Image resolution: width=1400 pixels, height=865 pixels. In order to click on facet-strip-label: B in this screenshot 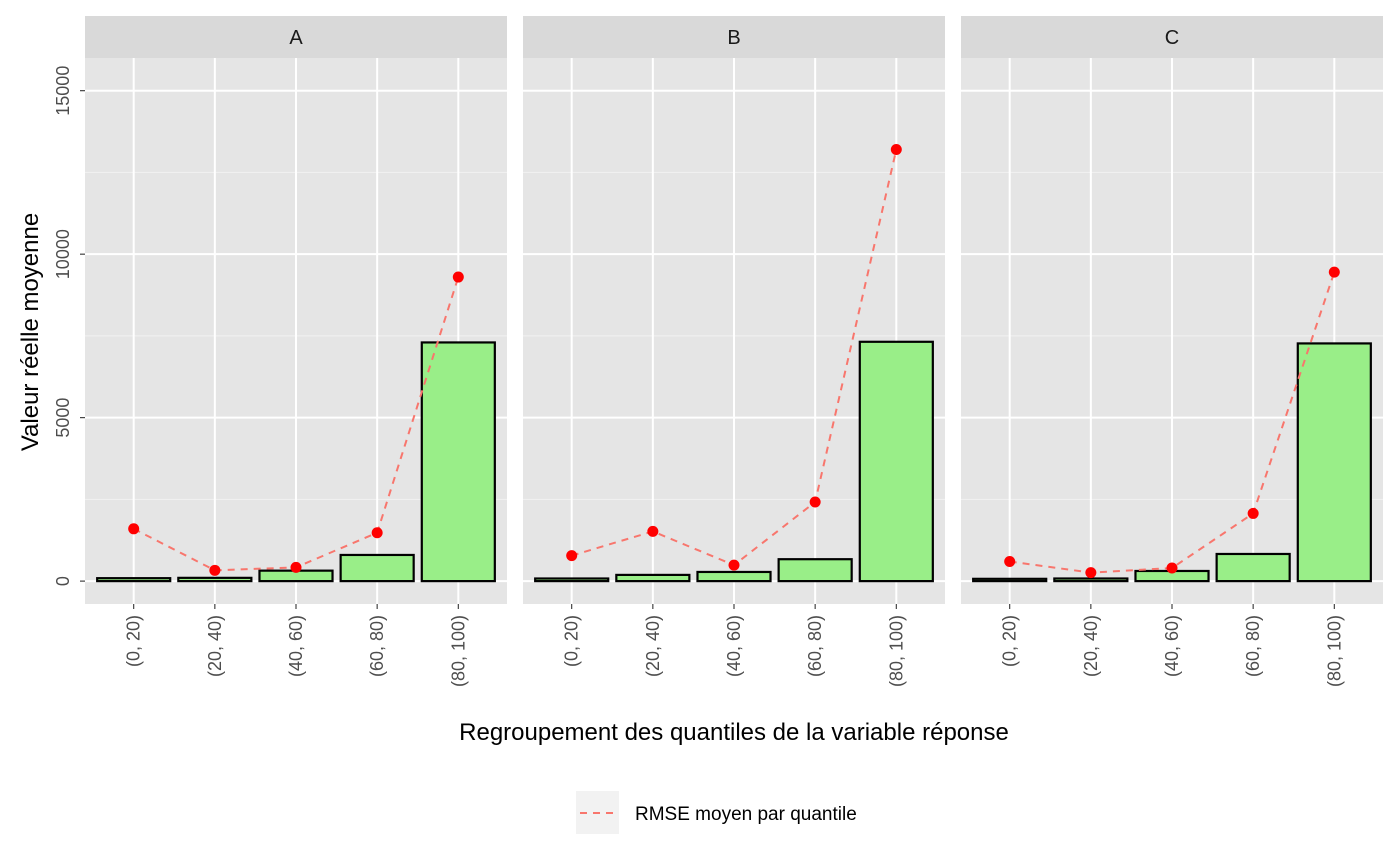, I will do `click(733, 38)`.